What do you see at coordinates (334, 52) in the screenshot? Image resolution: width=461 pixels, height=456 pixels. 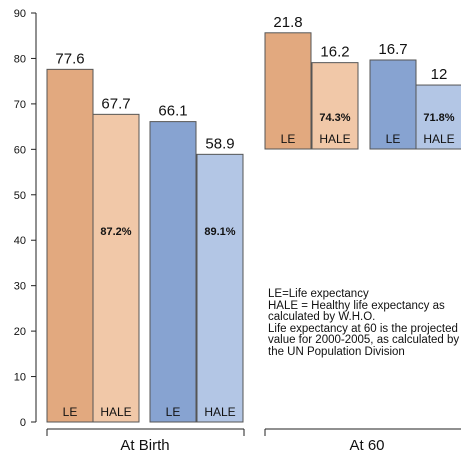 I see `sixty-bar-value-label: 16.2` at bounding box center [334, 52].